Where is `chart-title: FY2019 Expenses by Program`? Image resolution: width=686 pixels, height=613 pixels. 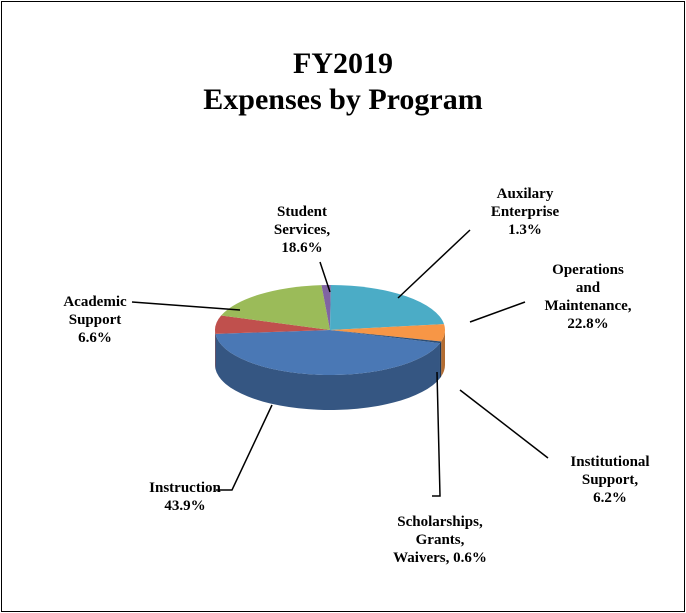 chart-title: FY2019 Expenses by Program is located at coordinates (343, 81).